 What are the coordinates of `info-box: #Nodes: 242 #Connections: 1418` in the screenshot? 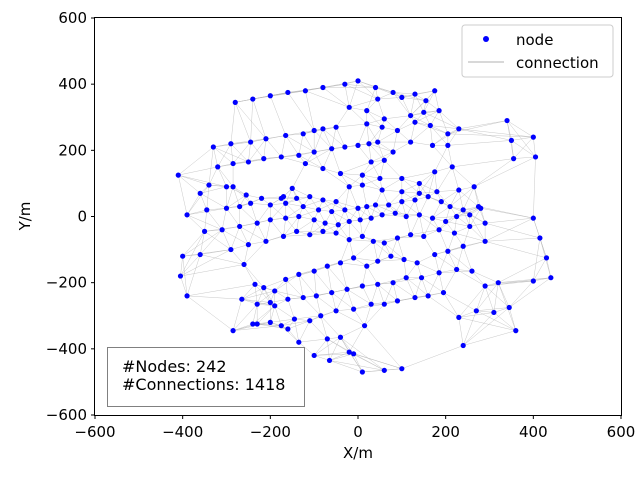 It's located at (206, 377).